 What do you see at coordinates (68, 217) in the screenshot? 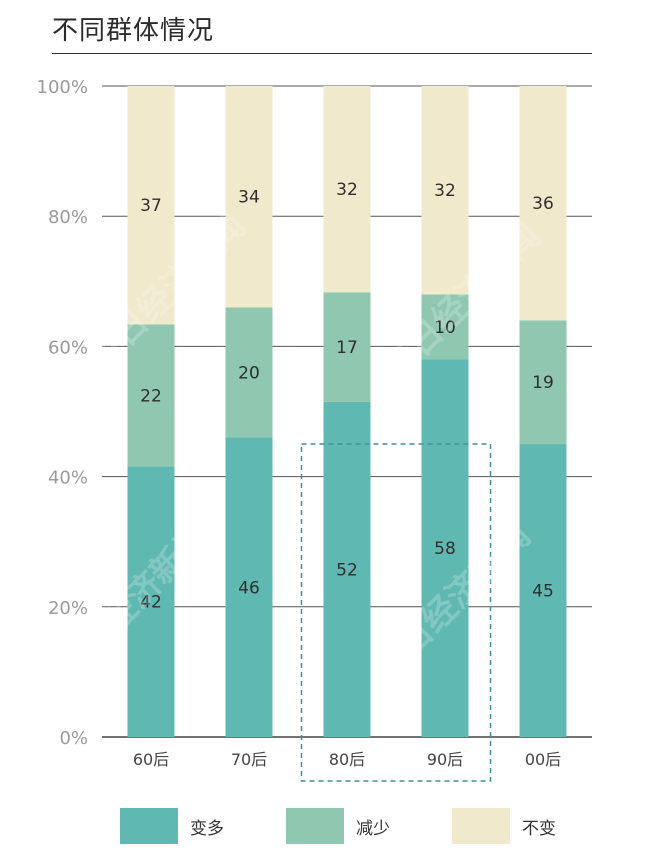
I see `y-tick-label: 80%` at bounding box center [68, 217].